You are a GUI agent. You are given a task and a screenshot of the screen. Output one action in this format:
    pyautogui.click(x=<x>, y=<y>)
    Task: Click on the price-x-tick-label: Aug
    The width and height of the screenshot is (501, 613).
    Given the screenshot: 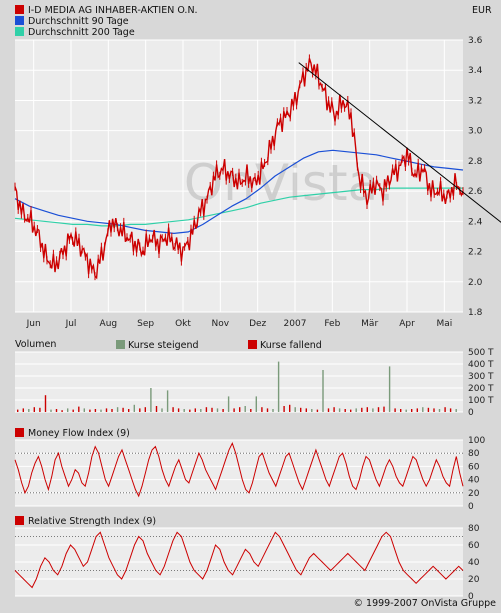 What is the action you would take?
    pyautogui.click(x=109, y=324)
    